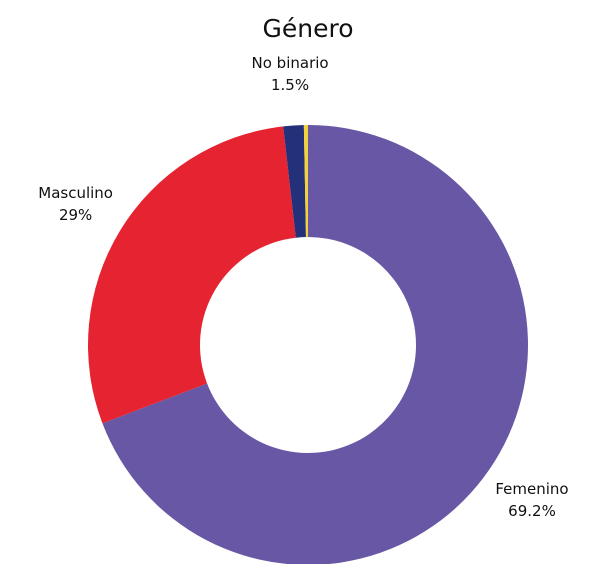  I want to click on slice-value-label: 69.2%, so click(532, 511).